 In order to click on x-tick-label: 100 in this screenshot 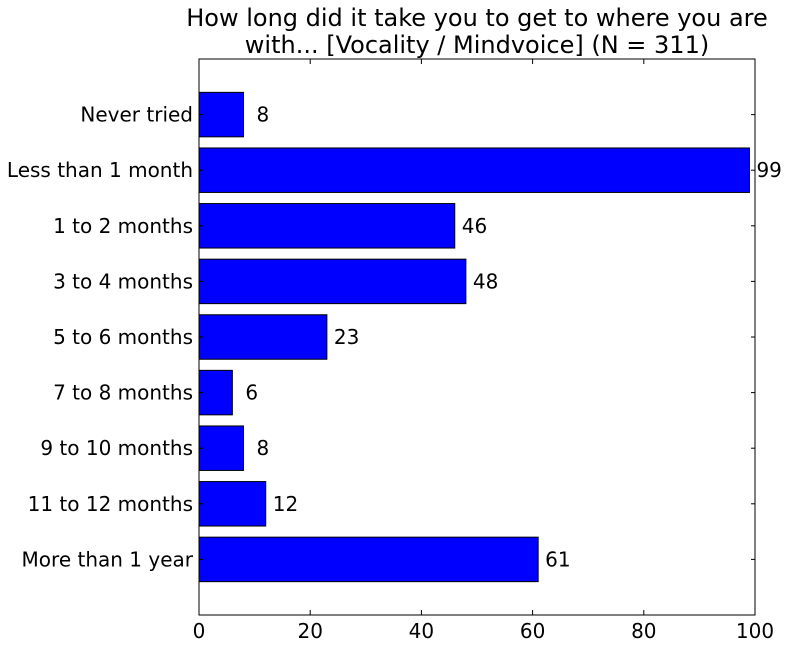, I will do `click(755, 631)`.